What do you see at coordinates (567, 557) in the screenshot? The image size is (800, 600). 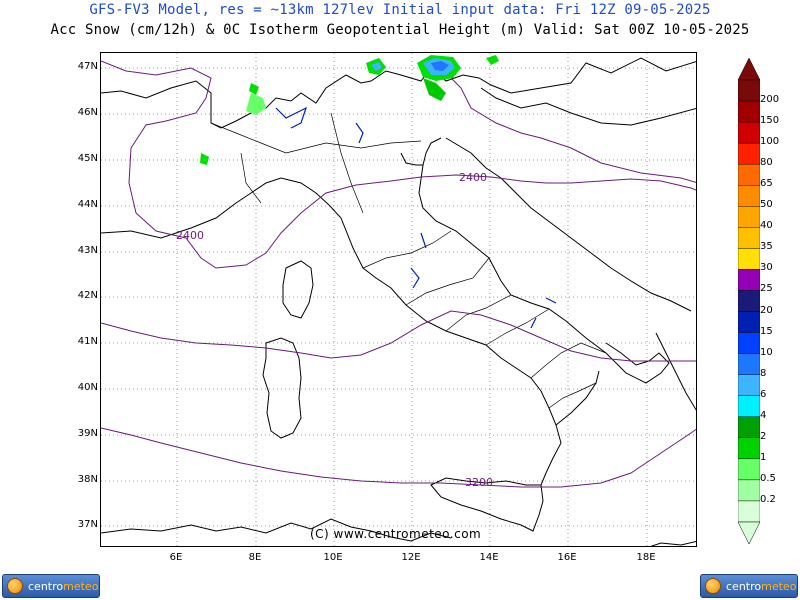 I see `lon-label-16e: 16E` at bounding box center [567, 557].